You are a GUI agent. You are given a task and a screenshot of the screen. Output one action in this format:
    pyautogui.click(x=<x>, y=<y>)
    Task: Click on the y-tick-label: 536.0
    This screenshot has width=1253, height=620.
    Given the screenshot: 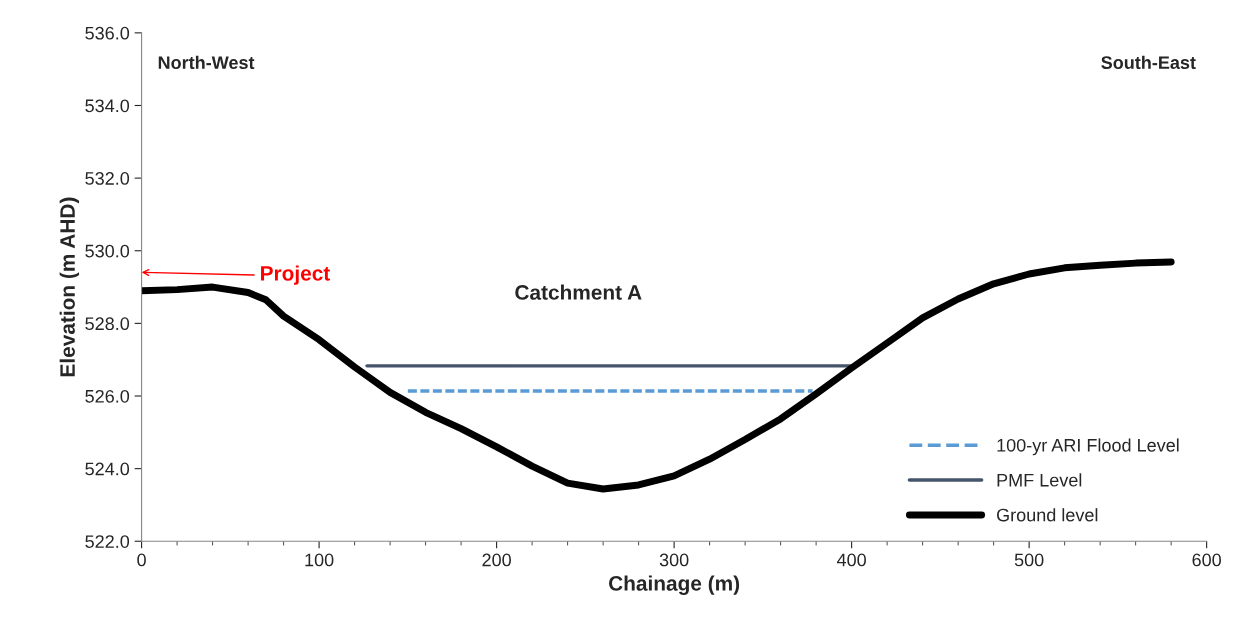 What is the action you would take?
    pyautogui.click(x=107, y=33)
    